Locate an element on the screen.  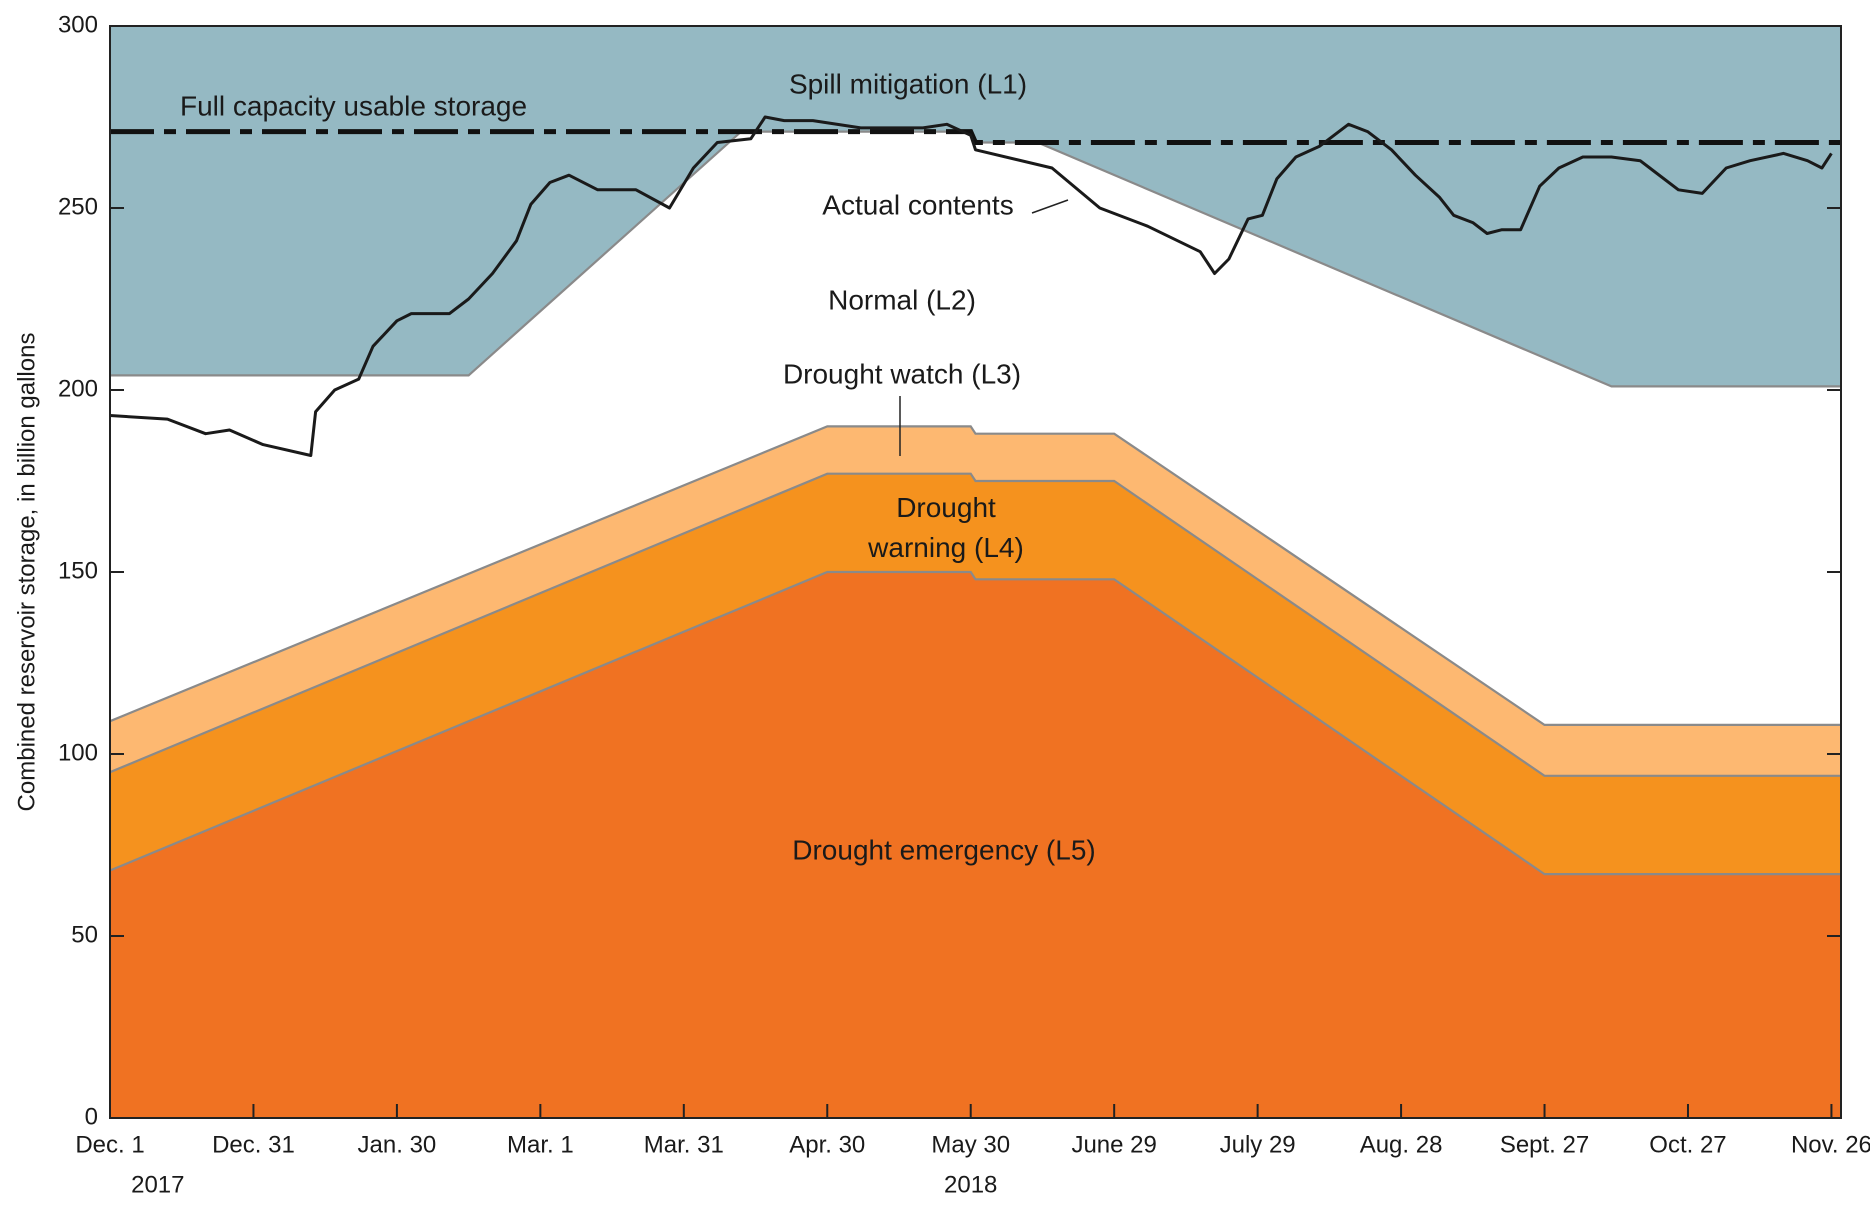
x-tick-label: May 30 is located at coordinates (970, 1144).